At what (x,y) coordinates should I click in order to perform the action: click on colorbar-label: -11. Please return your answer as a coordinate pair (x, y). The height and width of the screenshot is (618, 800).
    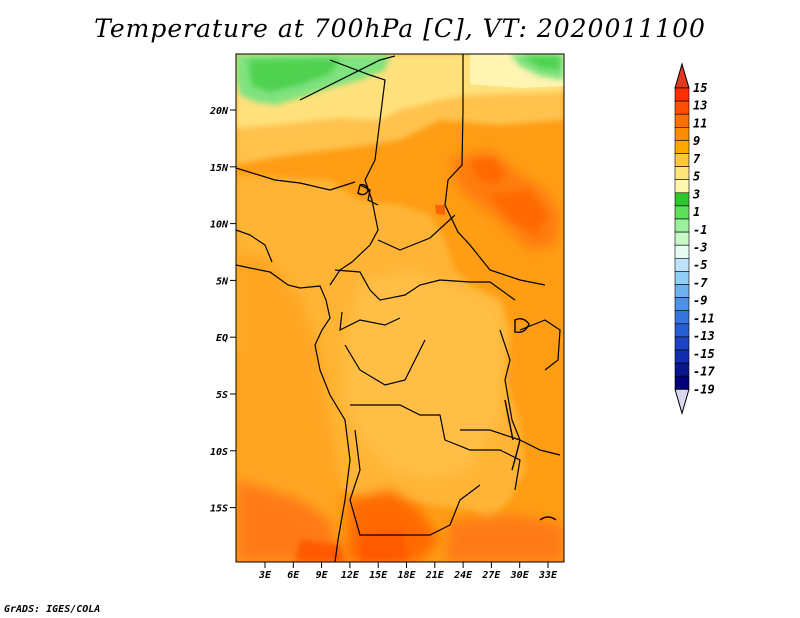
    Looking at the image, I should click on (704, 318).